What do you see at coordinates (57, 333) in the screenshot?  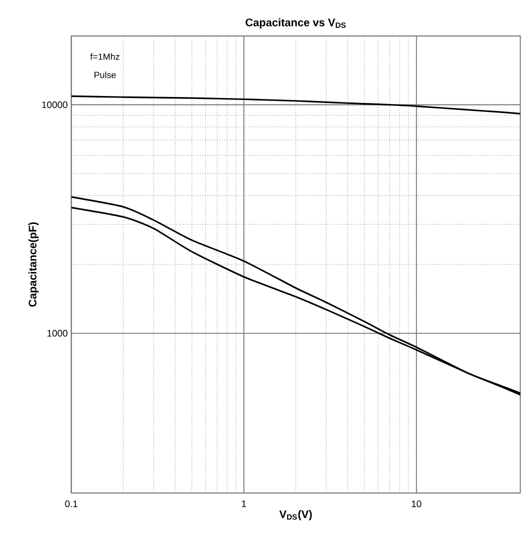 I see `y-tick-label: 1000` at bounding box center [57, 333].